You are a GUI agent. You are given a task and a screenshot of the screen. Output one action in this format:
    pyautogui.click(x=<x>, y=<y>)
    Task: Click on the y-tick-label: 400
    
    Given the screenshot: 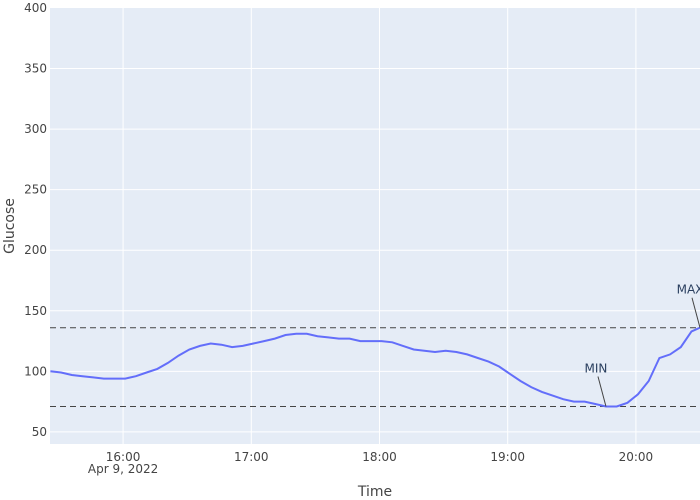 What is the action you would take?
    pyautogui.click(x=35, y=8)
    